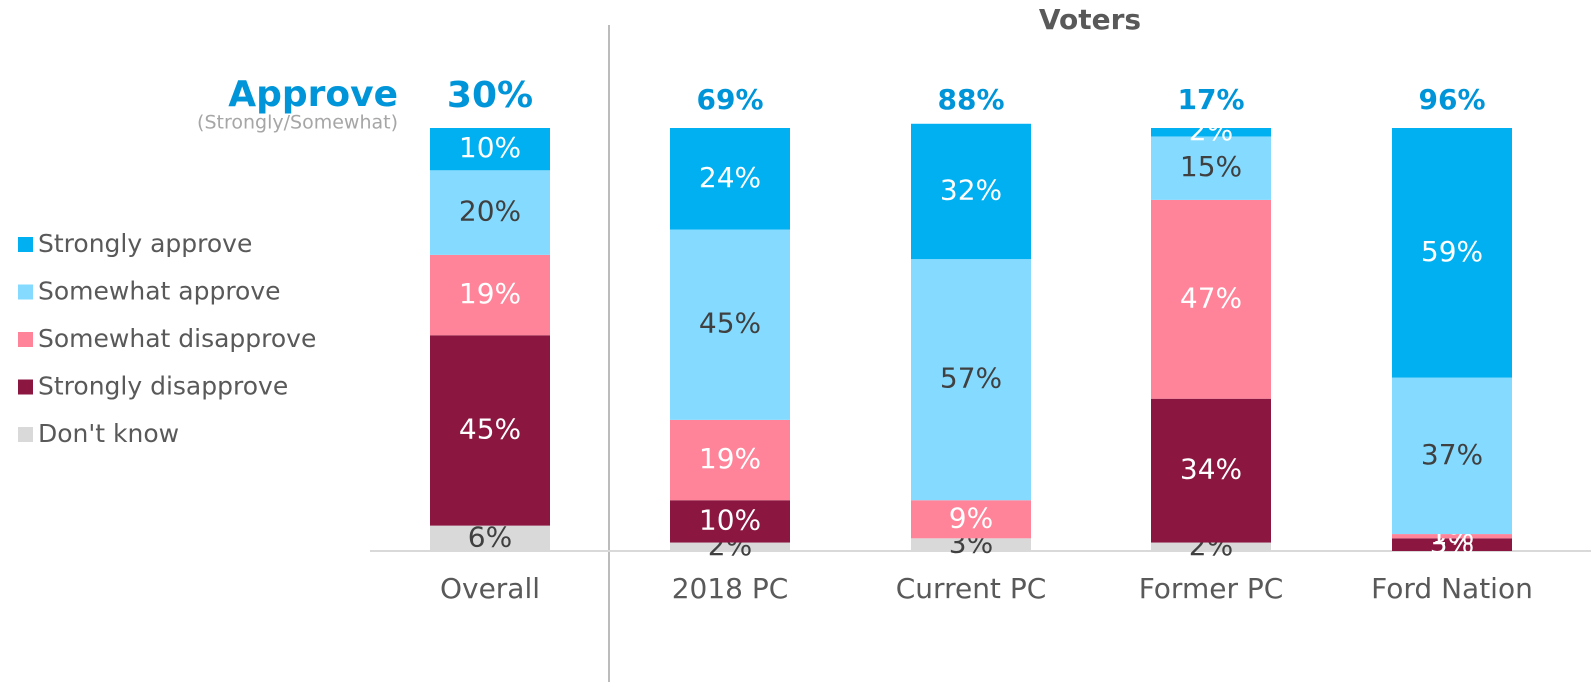  Describe the element at coordinates (163, 386) in the screenshot. I see `legend-label: Strongly disapprove` at that location.